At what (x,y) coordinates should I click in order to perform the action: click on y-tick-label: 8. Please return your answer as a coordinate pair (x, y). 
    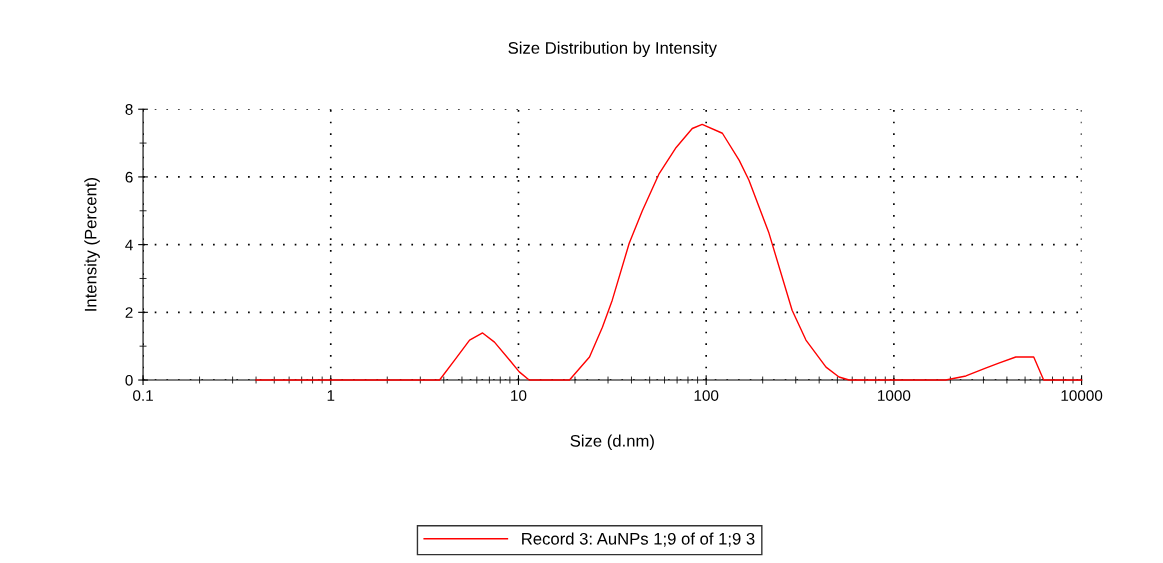
    Looking at the image, I should click on (129, 109).